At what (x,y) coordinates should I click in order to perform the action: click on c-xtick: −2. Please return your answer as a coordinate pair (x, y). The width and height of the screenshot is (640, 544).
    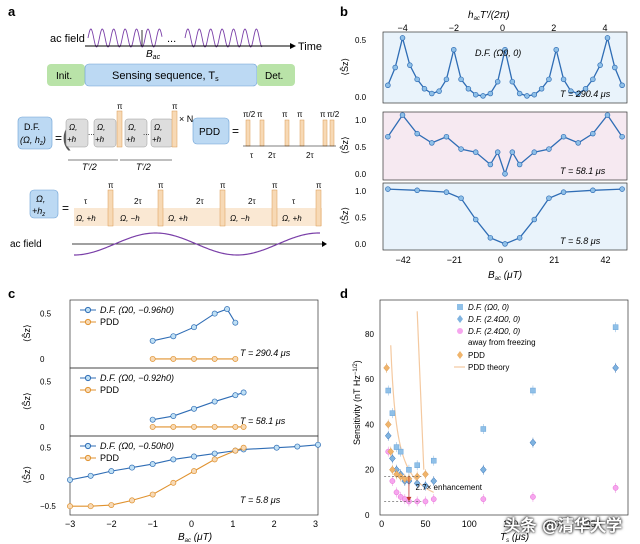
    Looking at the image, I should click on (111, 524).